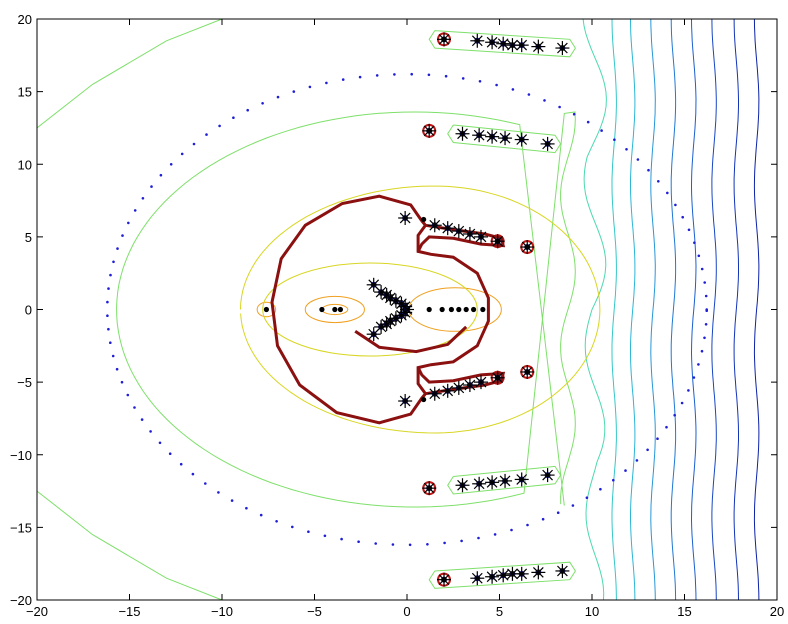 This screenshot has width=788, height=624. I want to click on y-tick-label: −10, so click(21, 455).